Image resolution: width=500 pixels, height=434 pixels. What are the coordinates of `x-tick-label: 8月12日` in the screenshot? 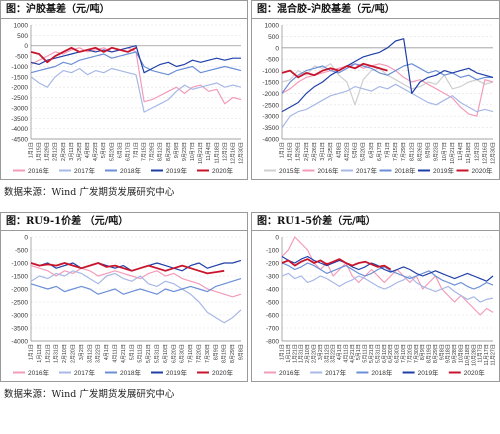 It's located at (411, 151).